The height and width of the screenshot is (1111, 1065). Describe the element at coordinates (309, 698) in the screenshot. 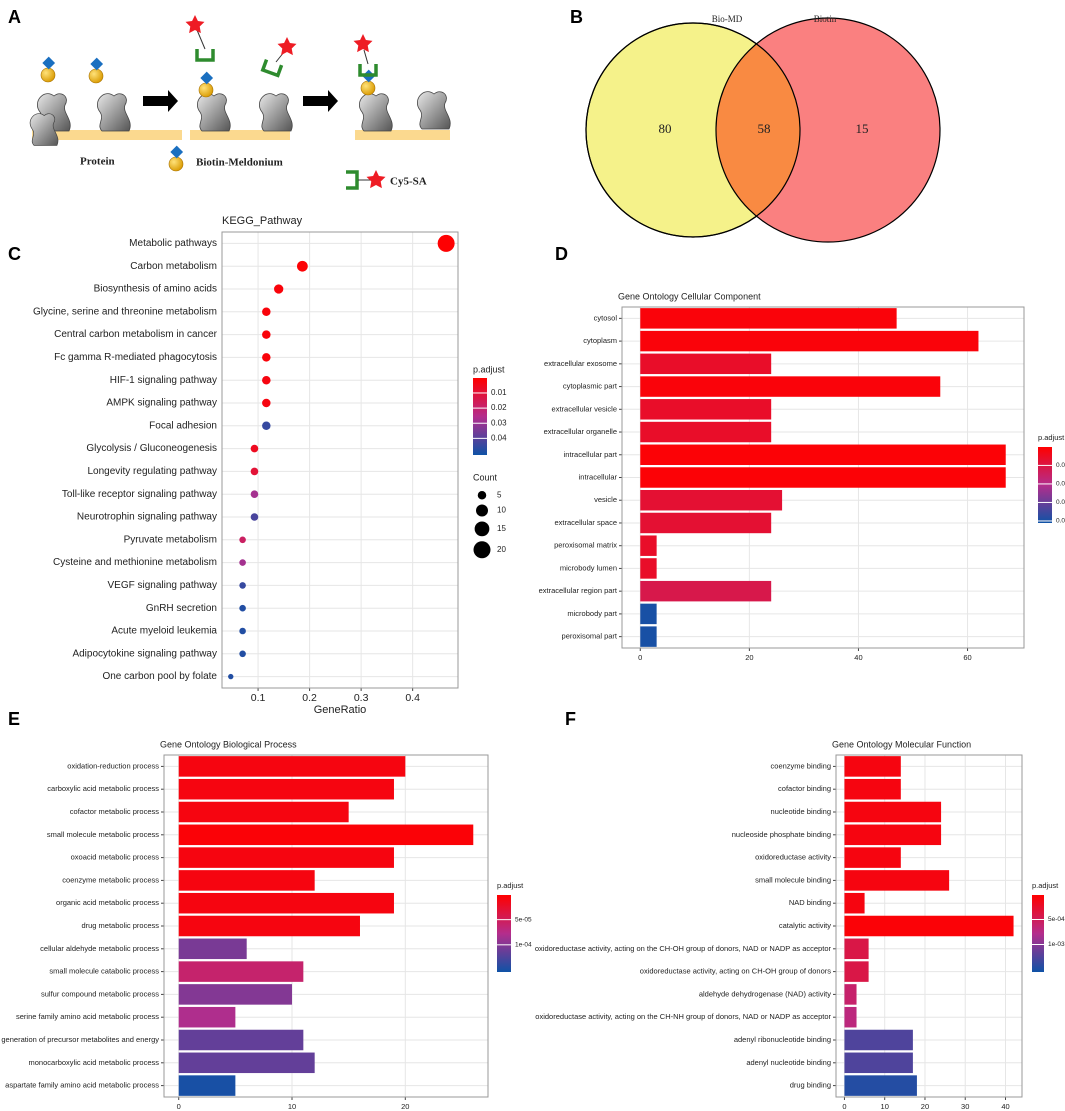

I see `x-tick-label: 0.2` at that location.